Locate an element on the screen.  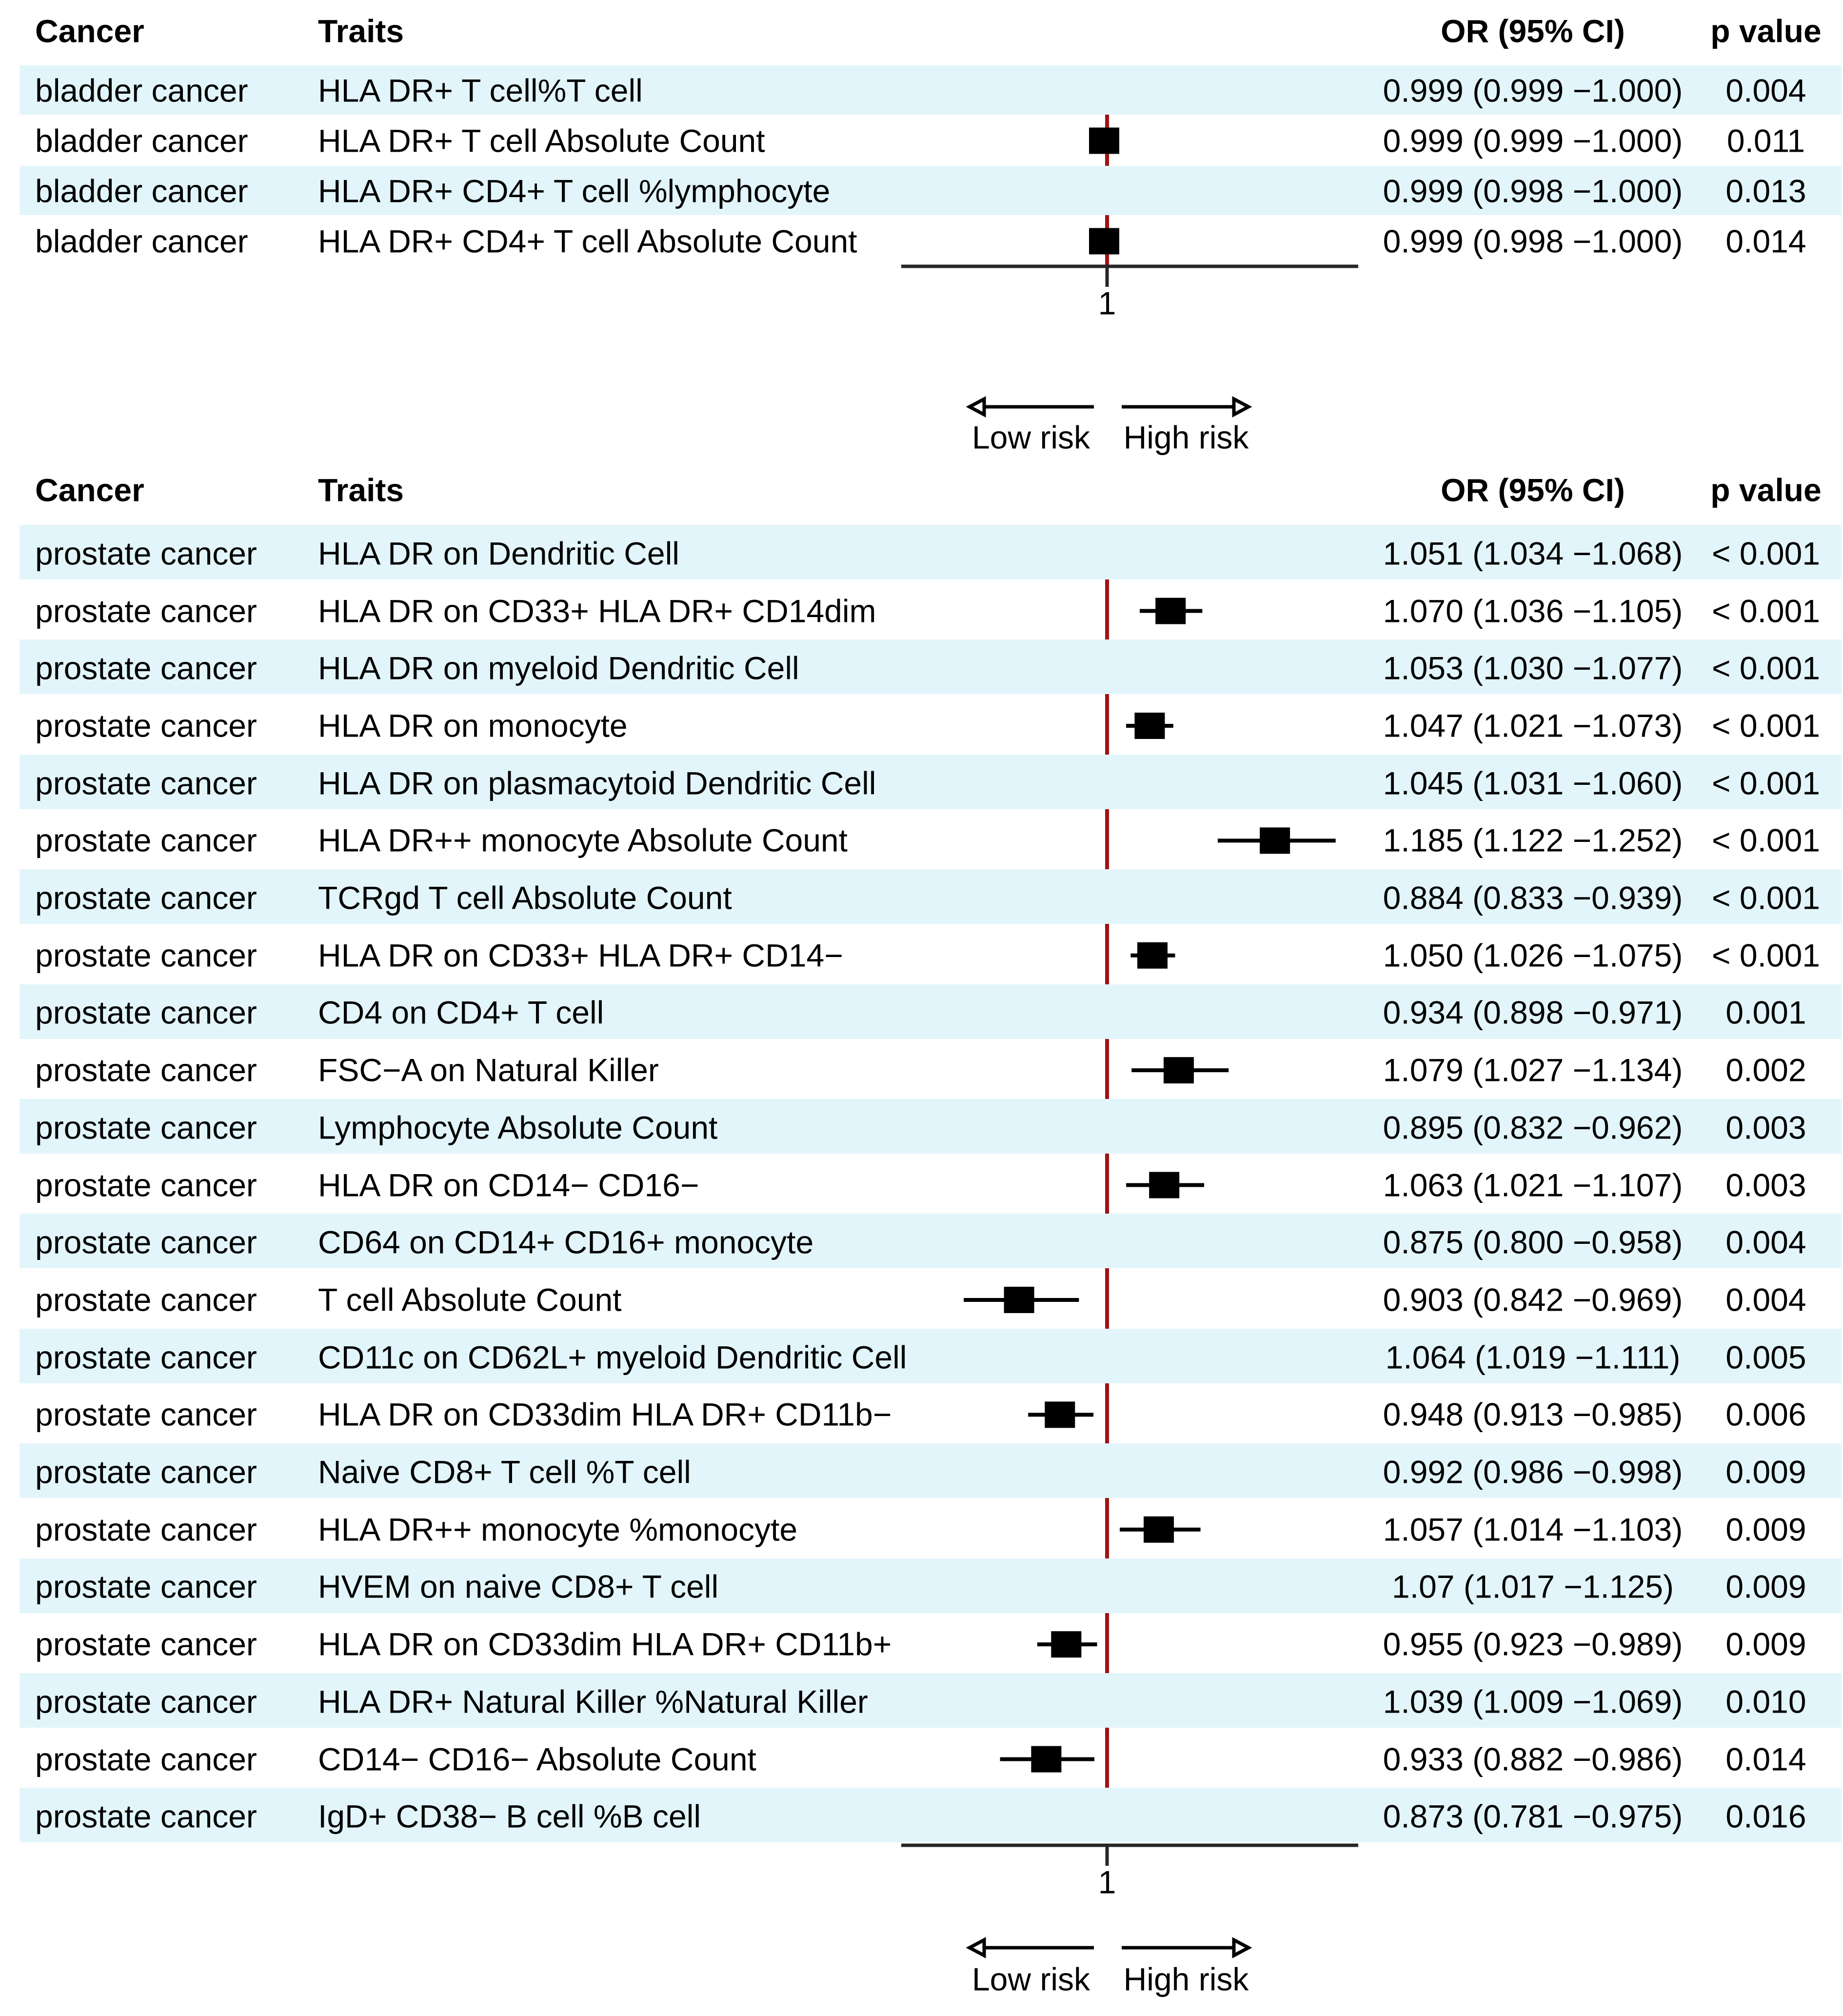
column-header-pvalue: p value is located at coordinates (1766, 490).